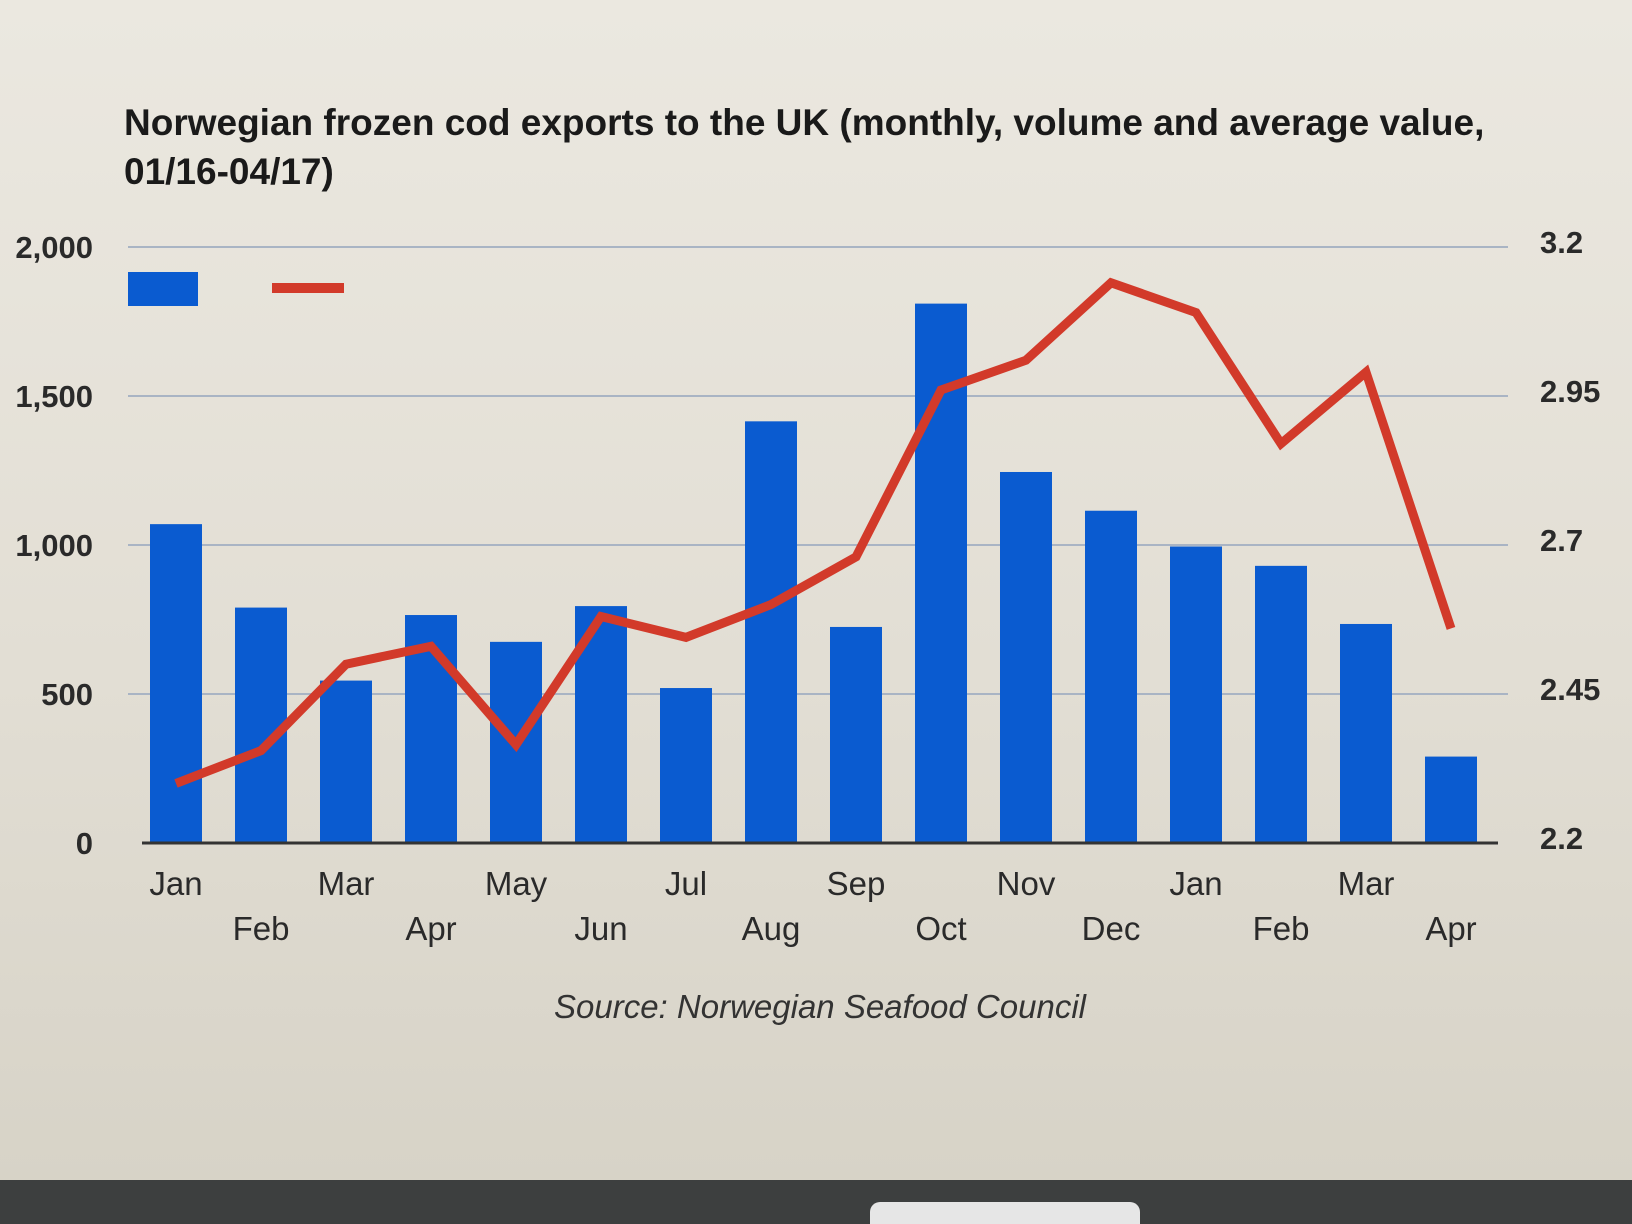  I want to click on x-tick-label: Sep, so click(856, 883).